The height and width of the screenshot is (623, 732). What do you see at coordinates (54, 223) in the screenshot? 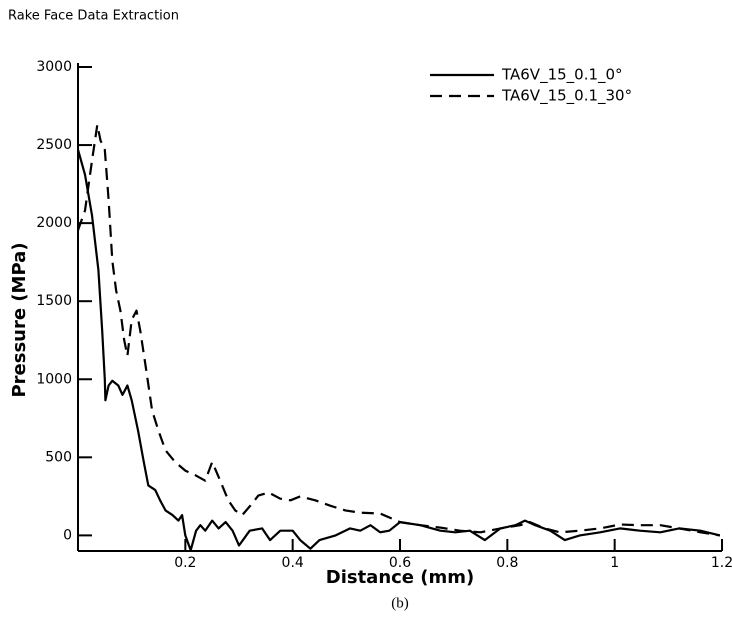
I see `y-tick-label: 2000` at bounding box center [54, 223].